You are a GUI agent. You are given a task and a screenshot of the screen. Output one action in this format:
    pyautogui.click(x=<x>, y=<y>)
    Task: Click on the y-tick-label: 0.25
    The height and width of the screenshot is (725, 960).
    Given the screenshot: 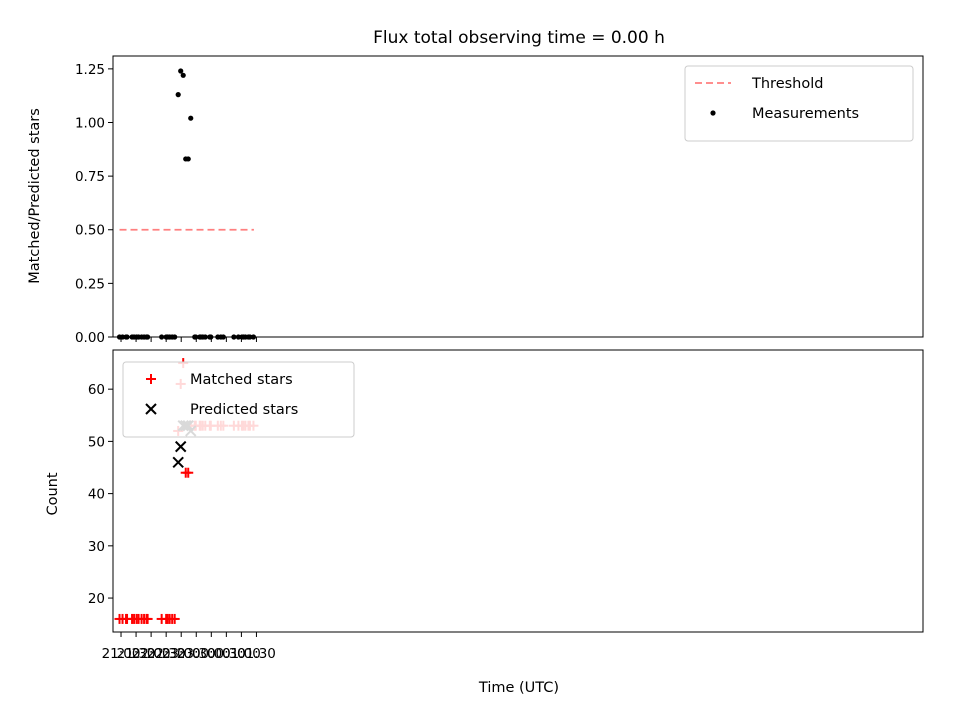 What is the action you would take?
    pyautogui.click(x=90, y=284)
    